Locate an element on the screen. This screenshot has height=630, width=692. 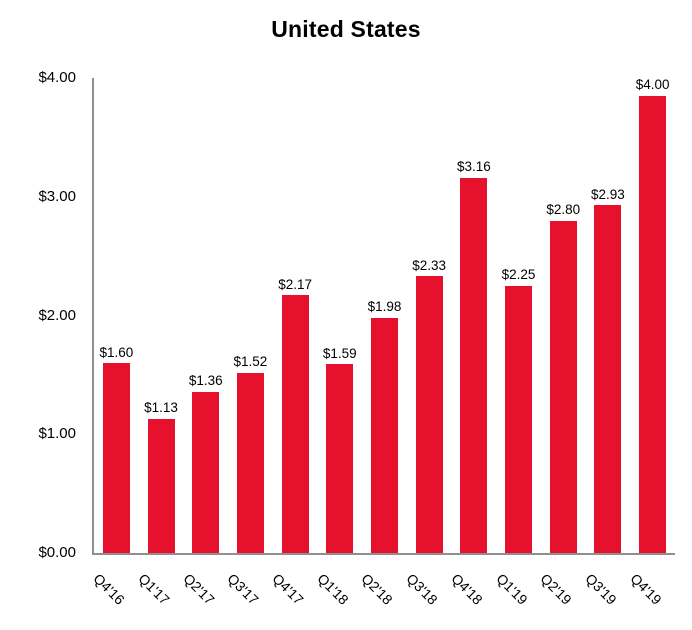
bar-slot: $2.17 is located at coordinates (295, 315).